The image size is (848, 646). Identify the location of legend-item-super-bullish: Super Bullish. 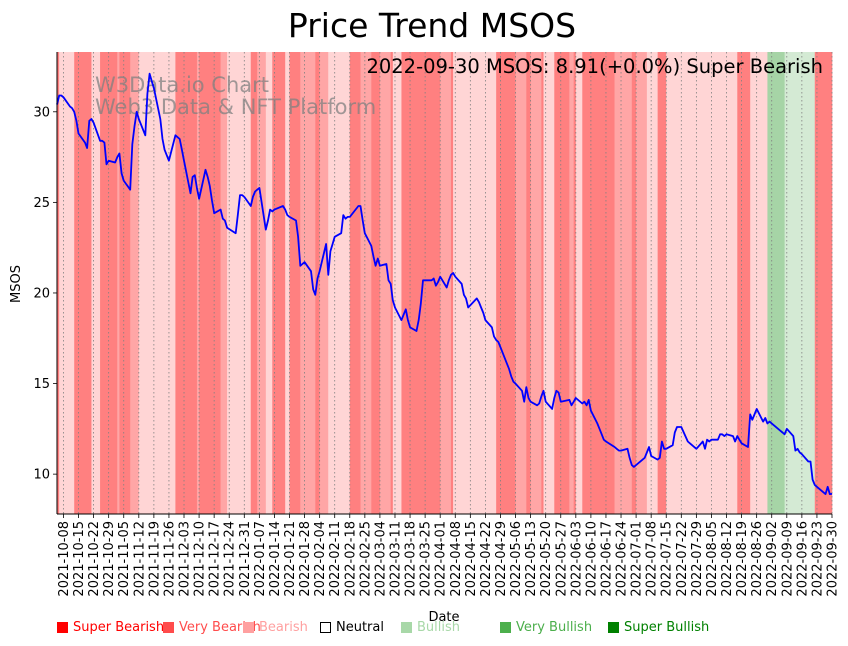
(658, 627).